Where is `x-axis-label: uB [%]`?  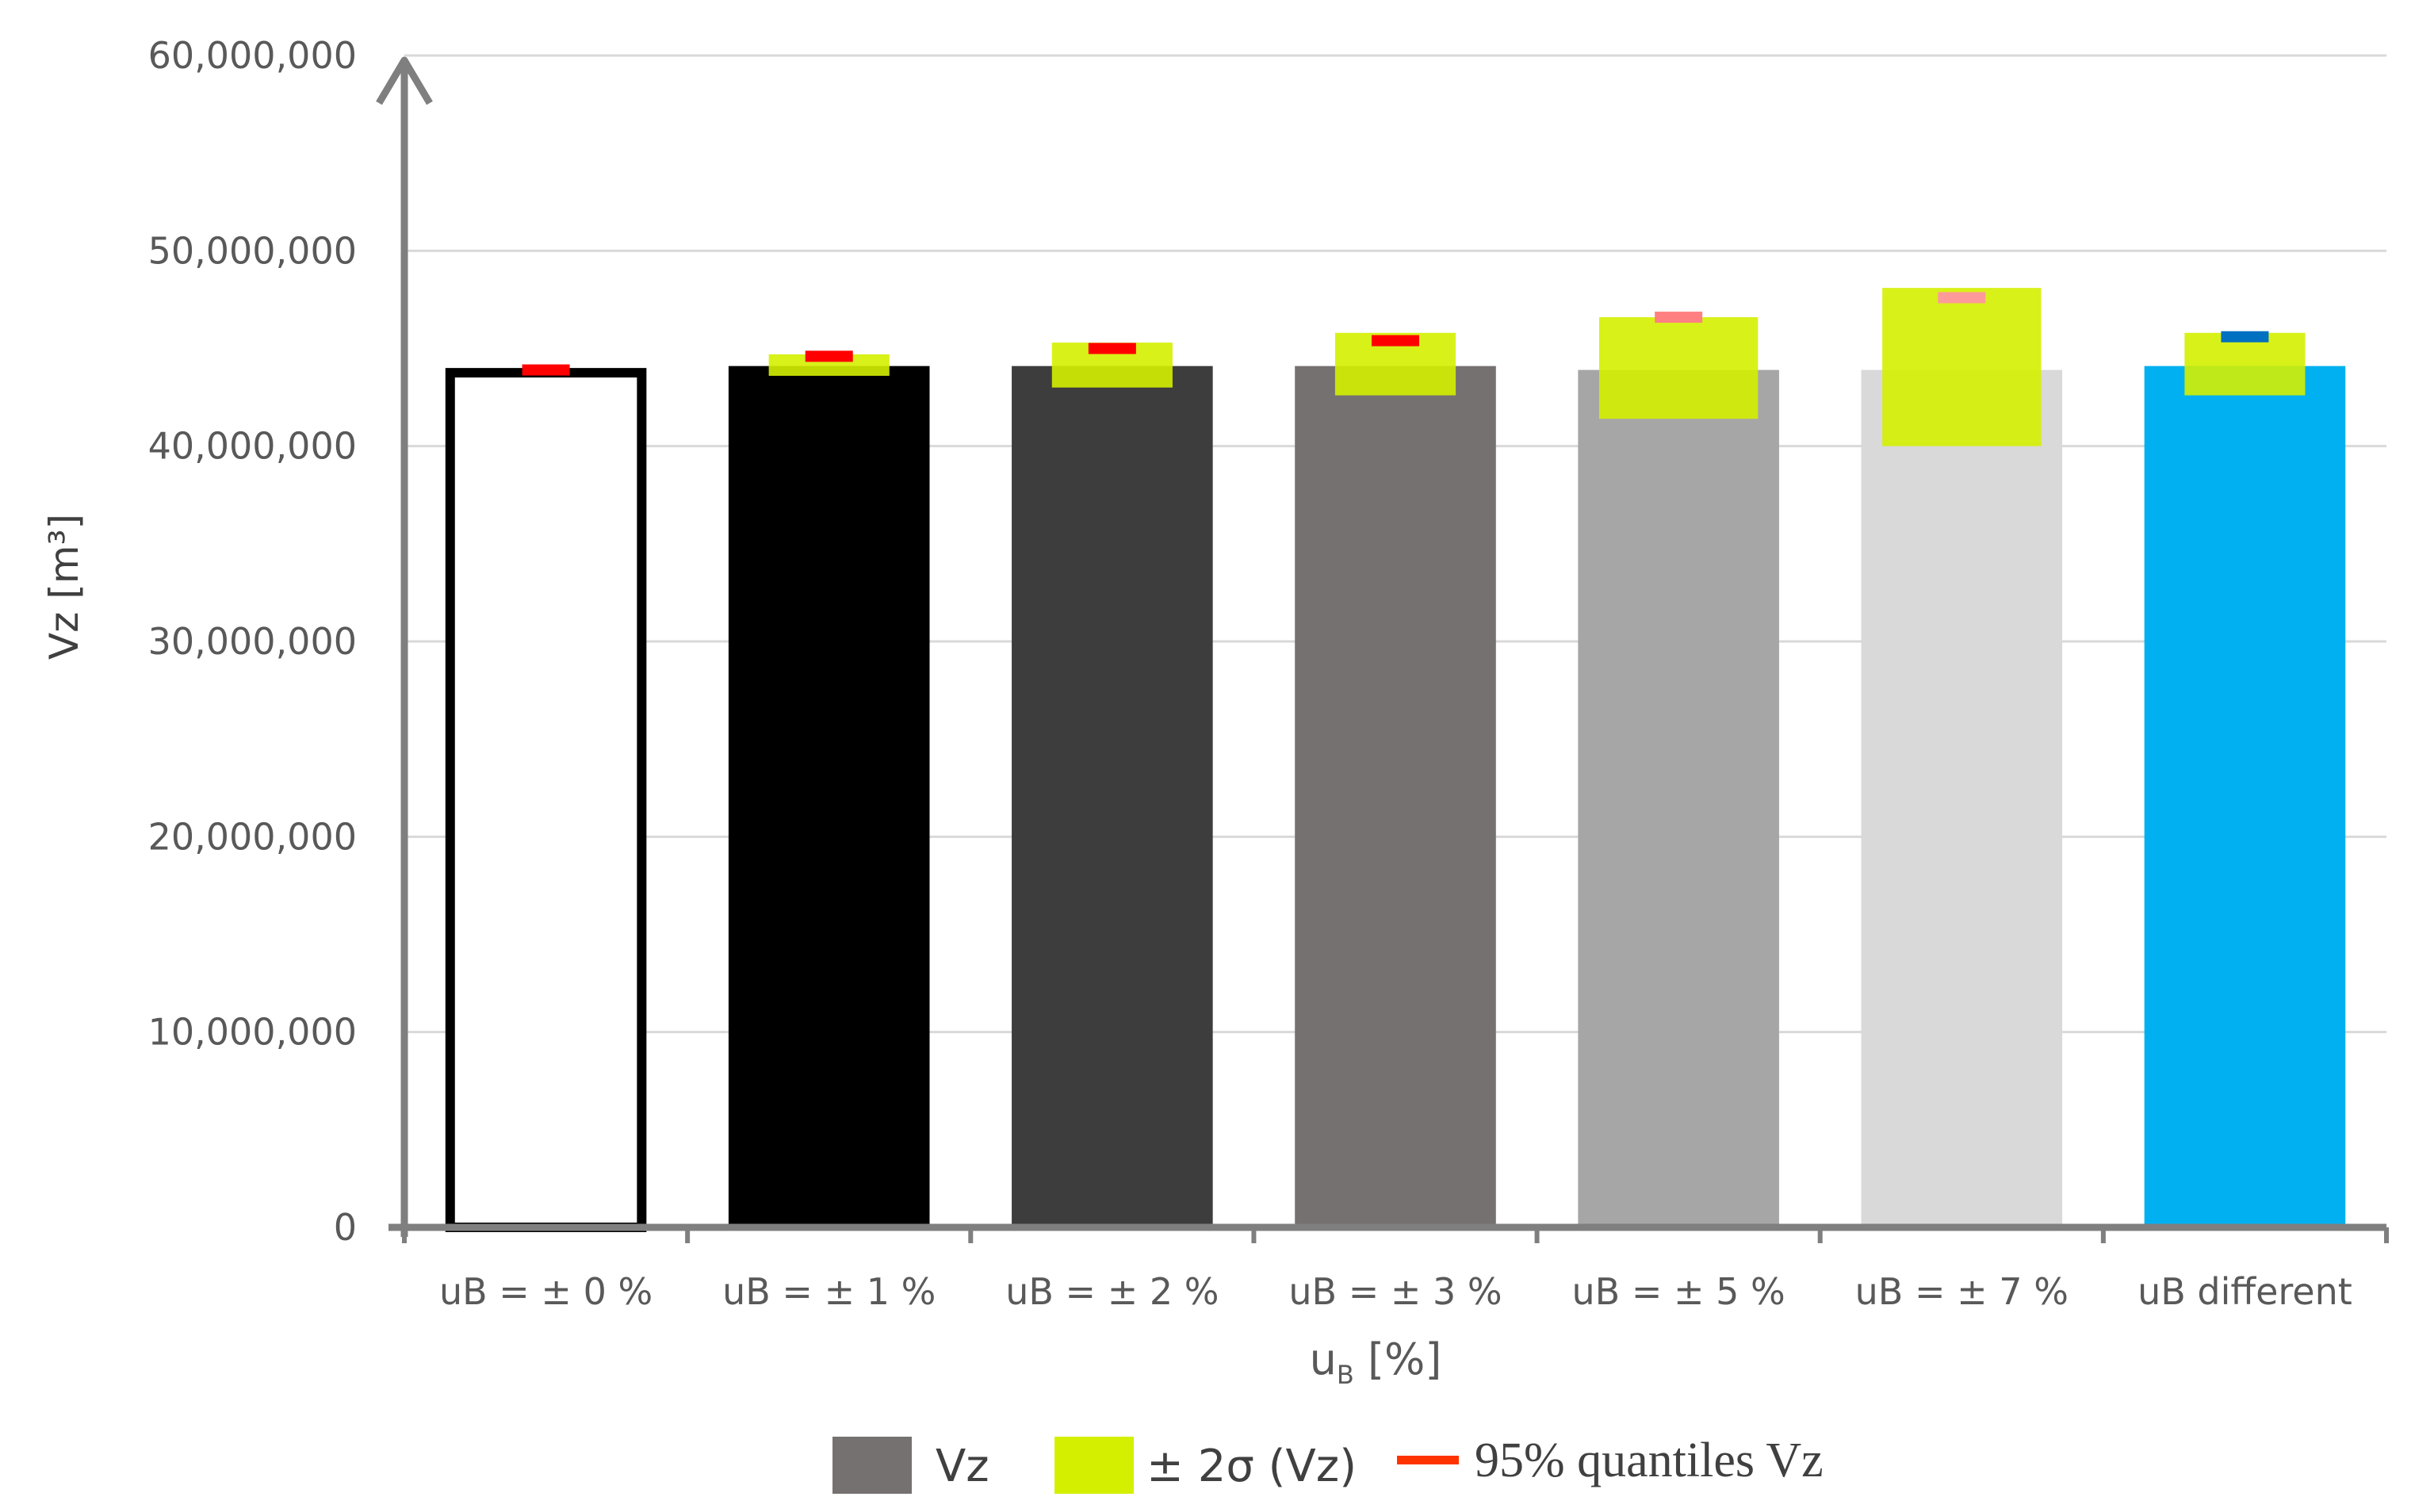
x-axis-label: uB [%] is located at coordinates (1376, 1362).